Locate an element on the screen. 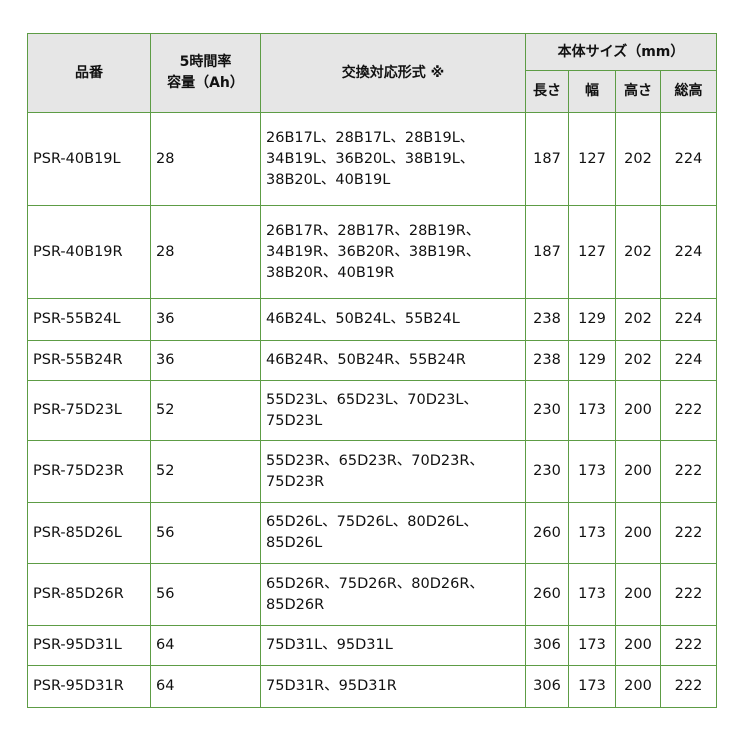 The width and height of the screenshot is (745, 745). text-line: 75D23R is located at coordinates (295, 481).